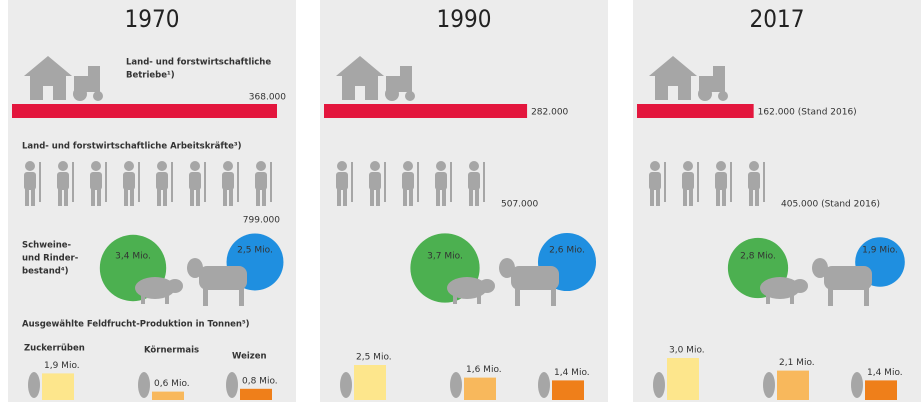 This screenshot has width=923, height=402. Describe the element at coordinates (885, 373) in the screenshot. I see `crop-label: 1,4 Mio.` at that location.